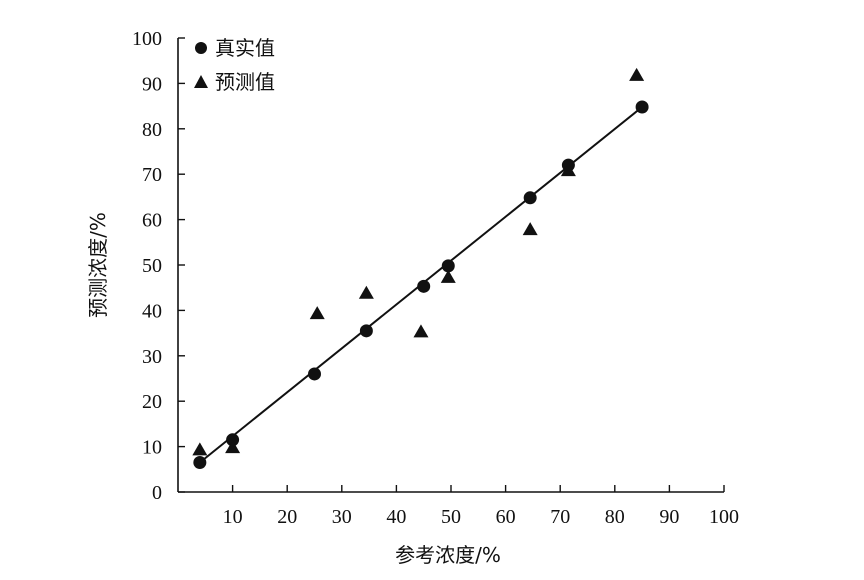 The image size is (864, 580). I want to click on y-tick-label: 0, so click(157, 493).